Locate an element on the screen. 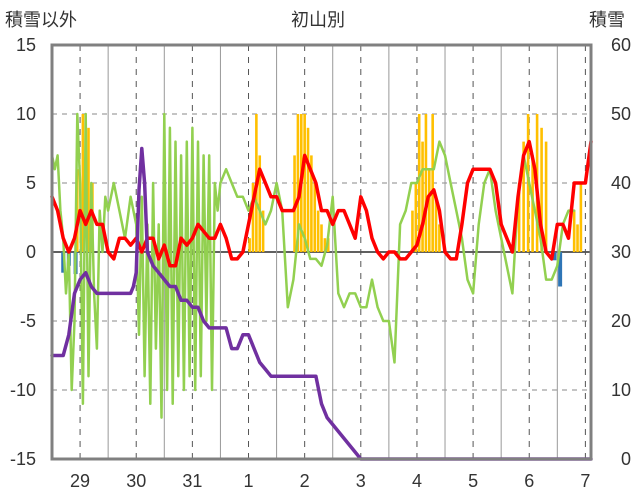 This screenshot has height=501, width=636. left-tick-label: -15 is located at coordinates (23, 459).